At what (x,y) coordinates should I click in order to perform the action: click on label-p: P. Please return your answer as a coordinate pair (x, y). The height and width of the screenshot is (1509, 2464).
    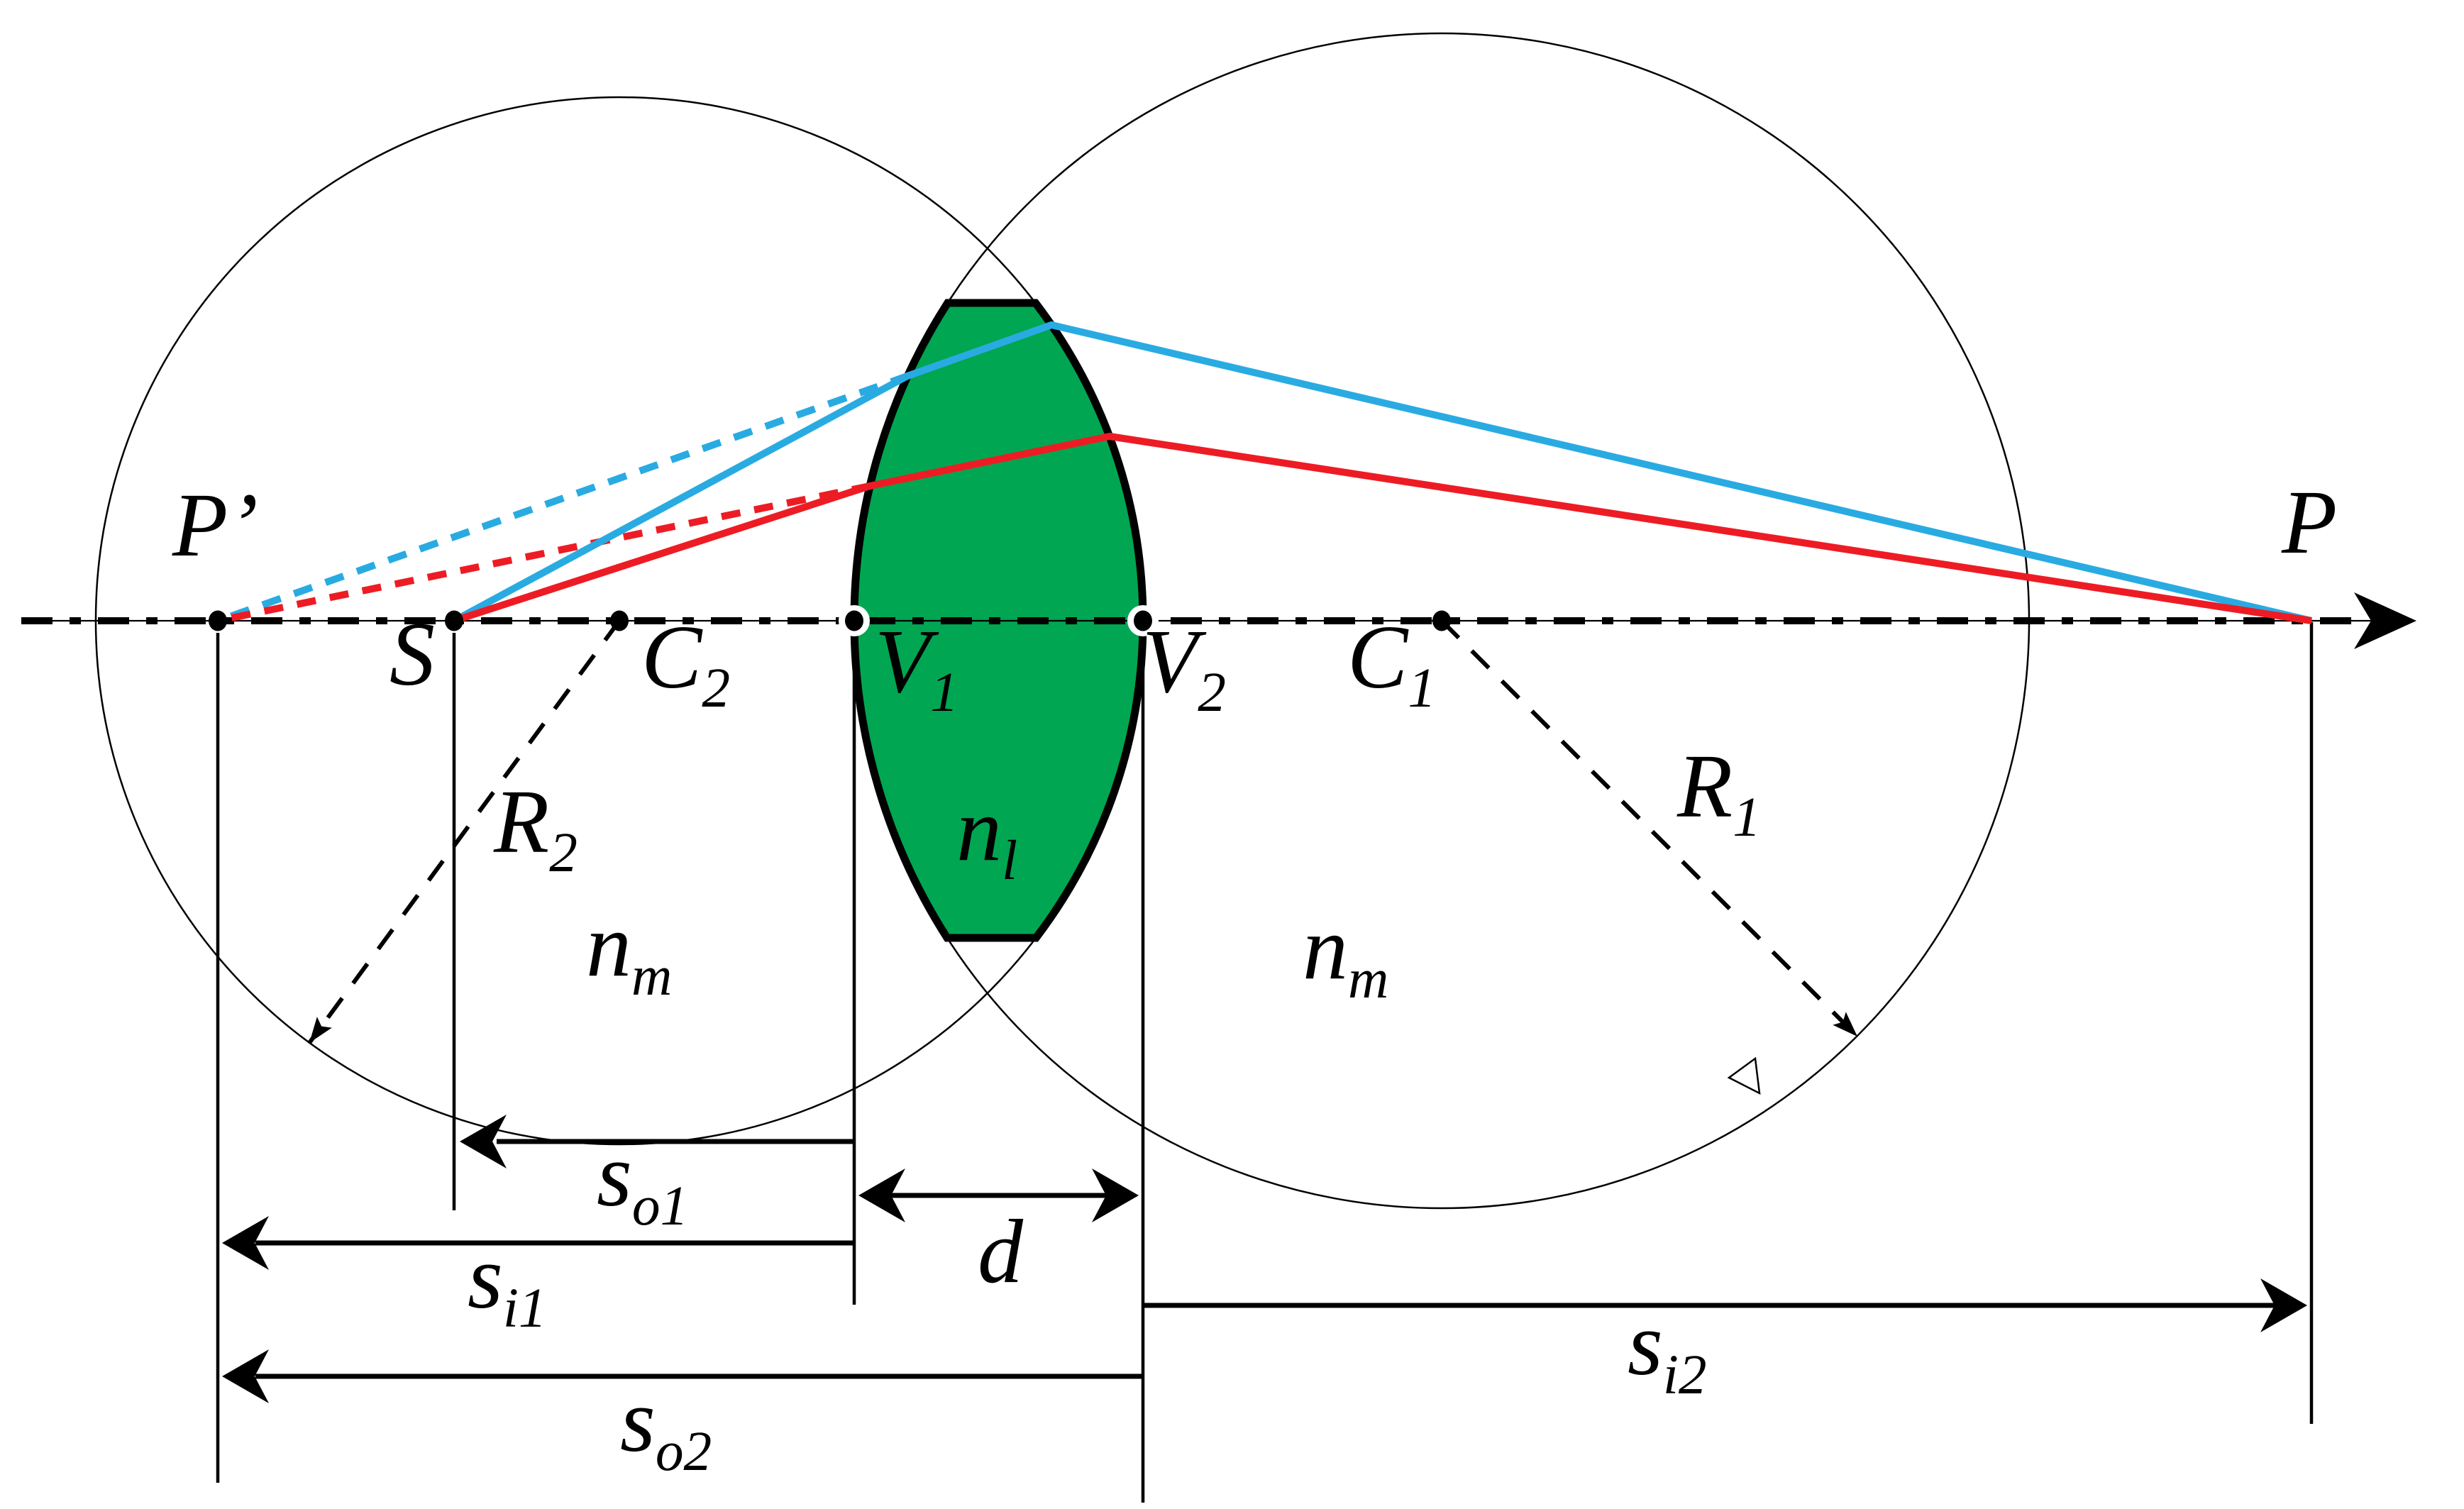
    Looking at the image, I should click on (2309, 522).